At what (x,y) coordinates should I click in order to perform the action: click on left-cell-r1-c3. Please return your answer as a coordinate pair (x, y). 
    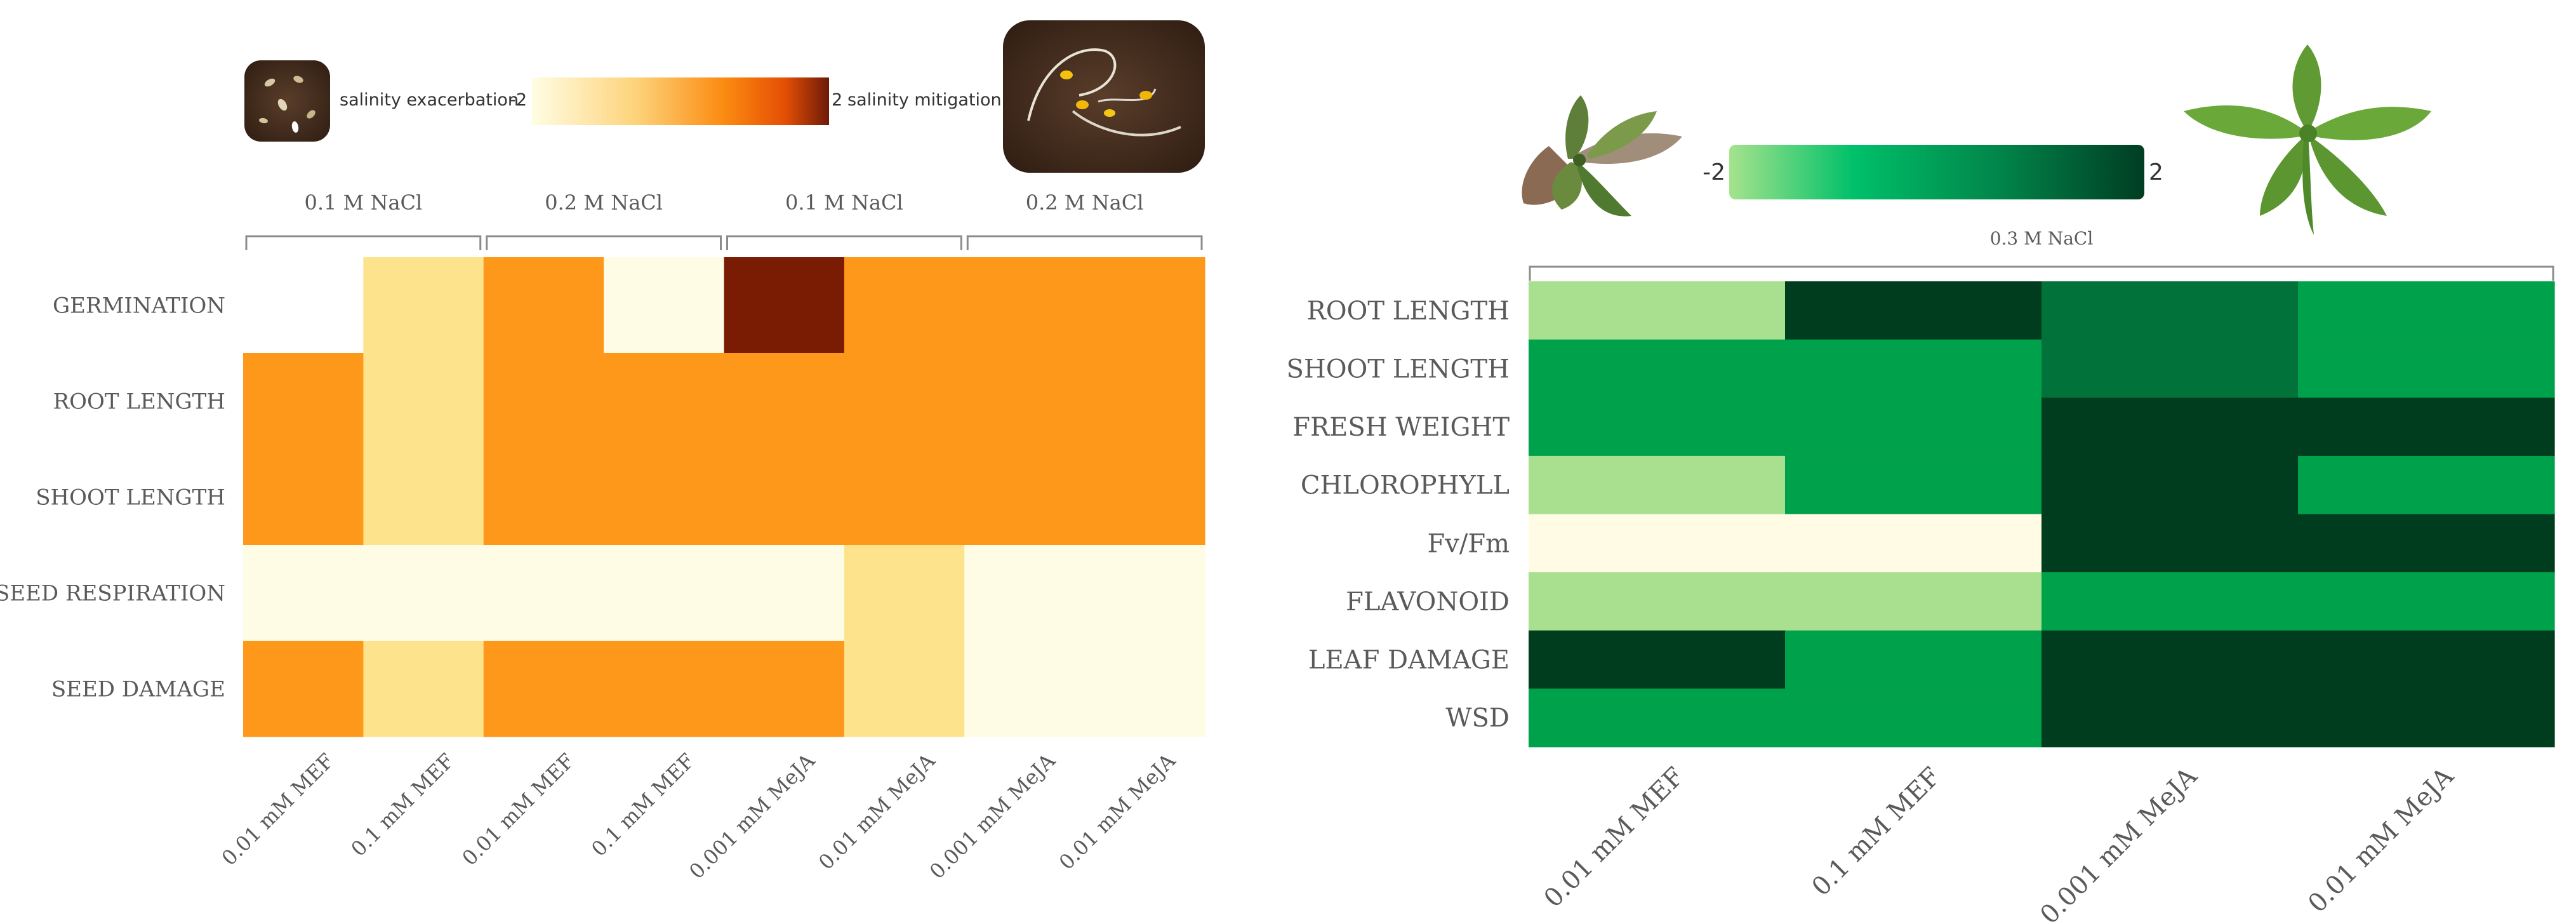
    Looking at the image, I should click on (664, 401).